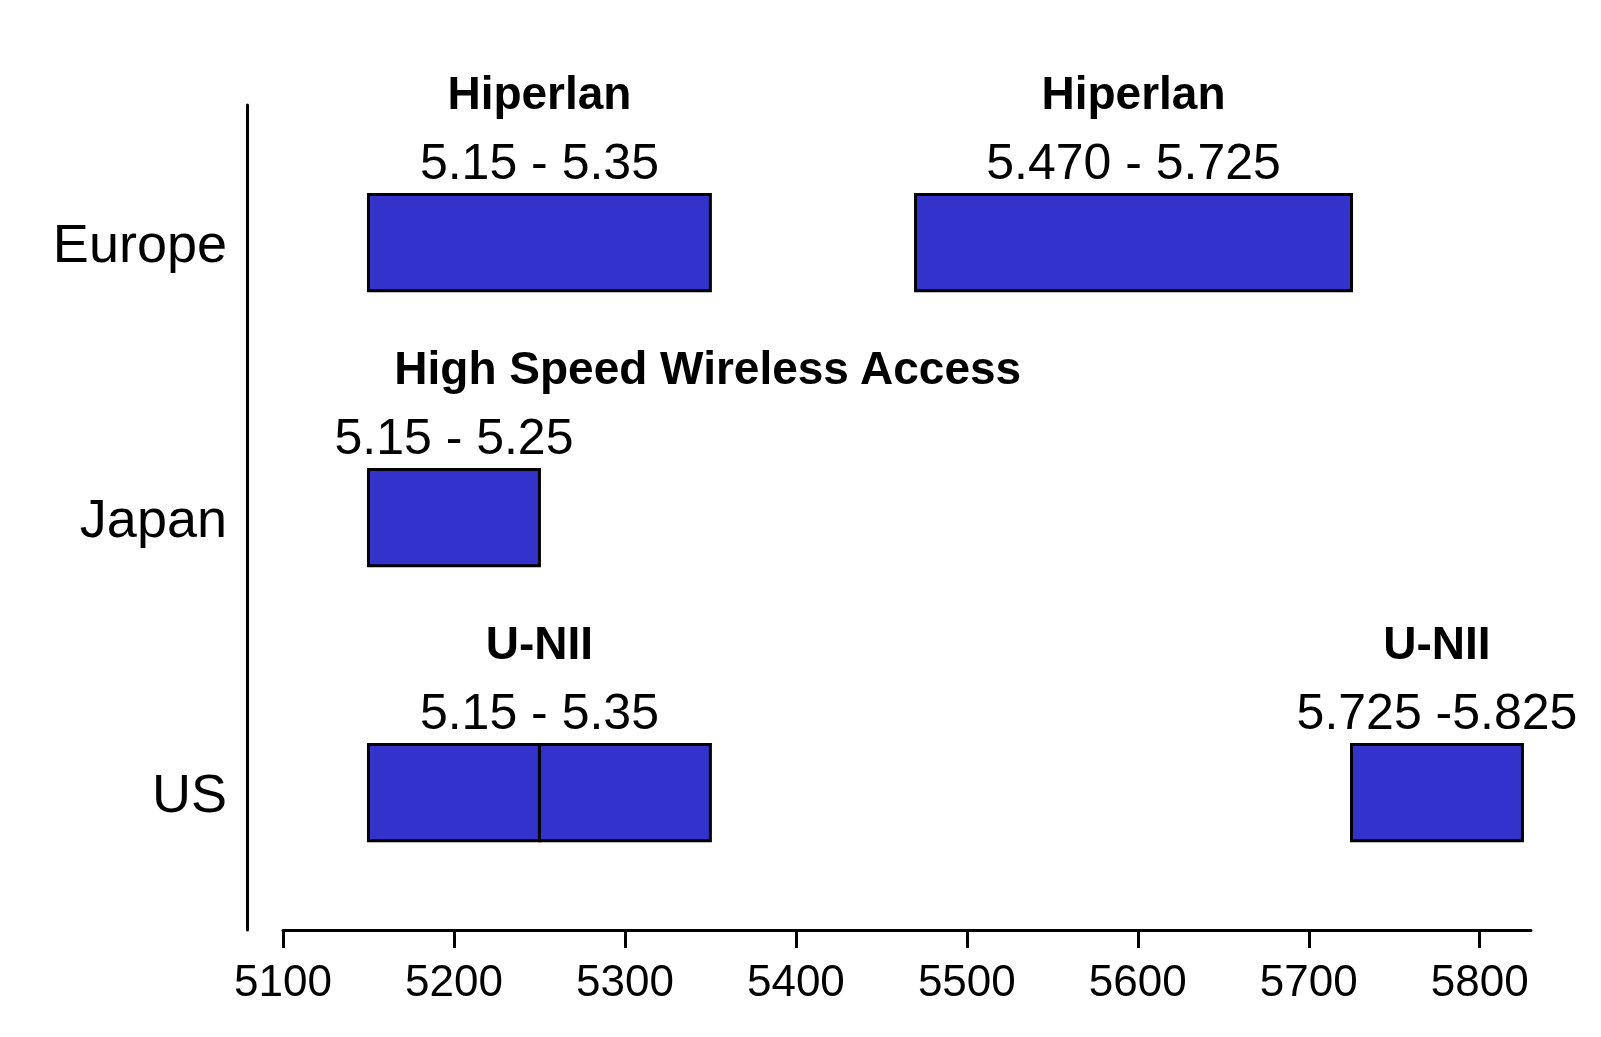 Image resolution: width=1601 pixels, height=1037 pixels. I want to click on y-tick-label: Japan, so click(153, 517).